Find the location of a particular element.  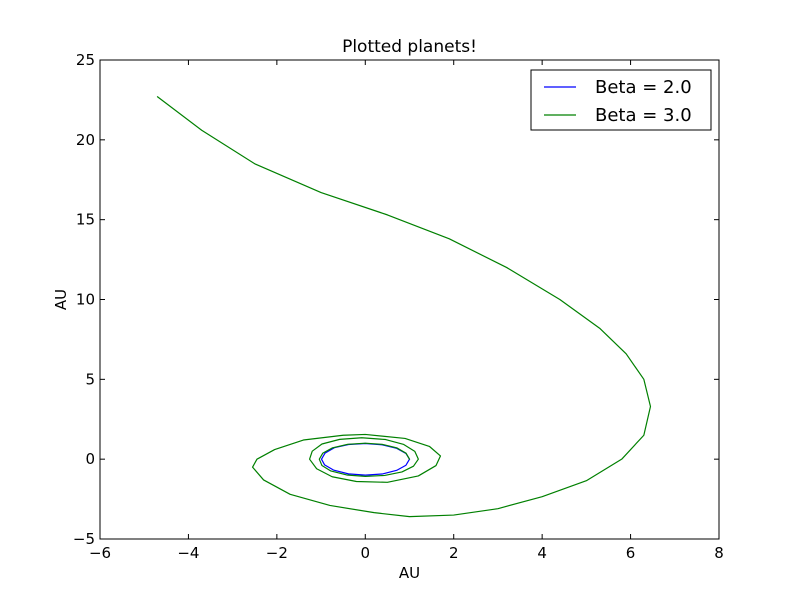

x-tick-label: −4 is located at coordinates (188, 553).